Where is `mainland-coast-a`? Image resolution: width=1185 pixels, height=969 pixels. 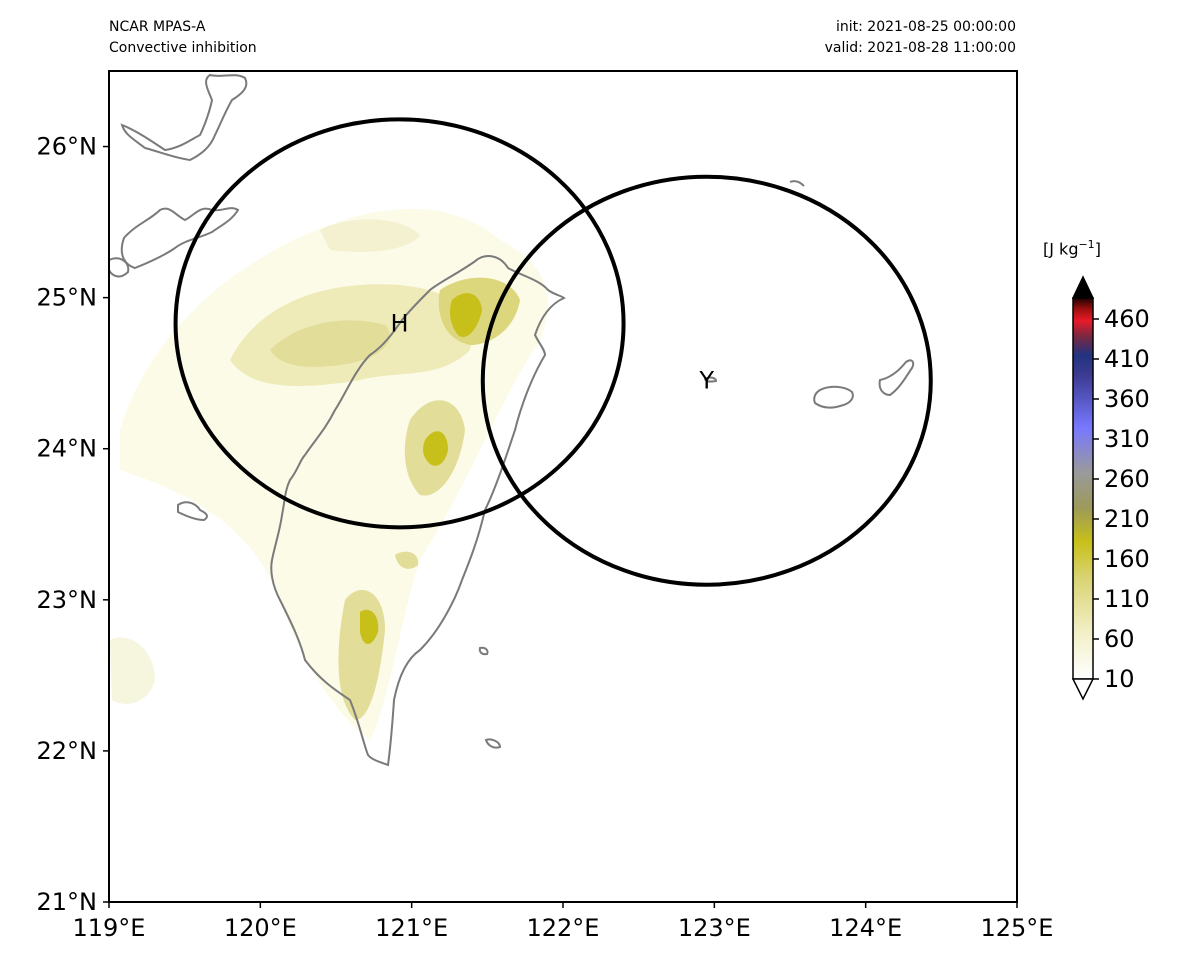 mainland-coast-a is located at coordinates (119, 267).